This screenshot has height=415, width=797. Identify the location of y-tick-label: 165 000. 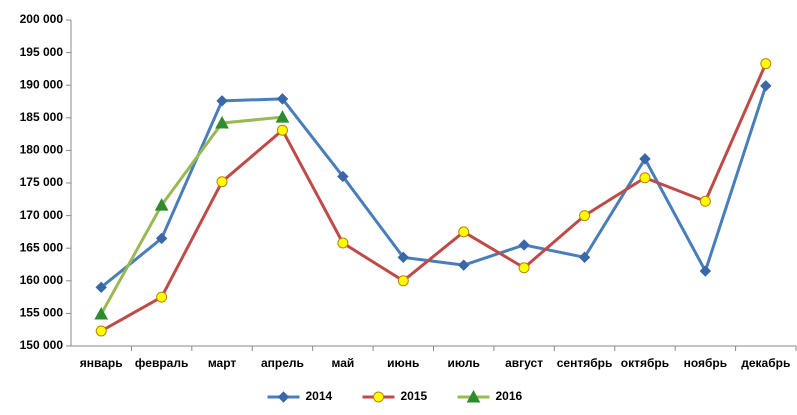
(42, 247).